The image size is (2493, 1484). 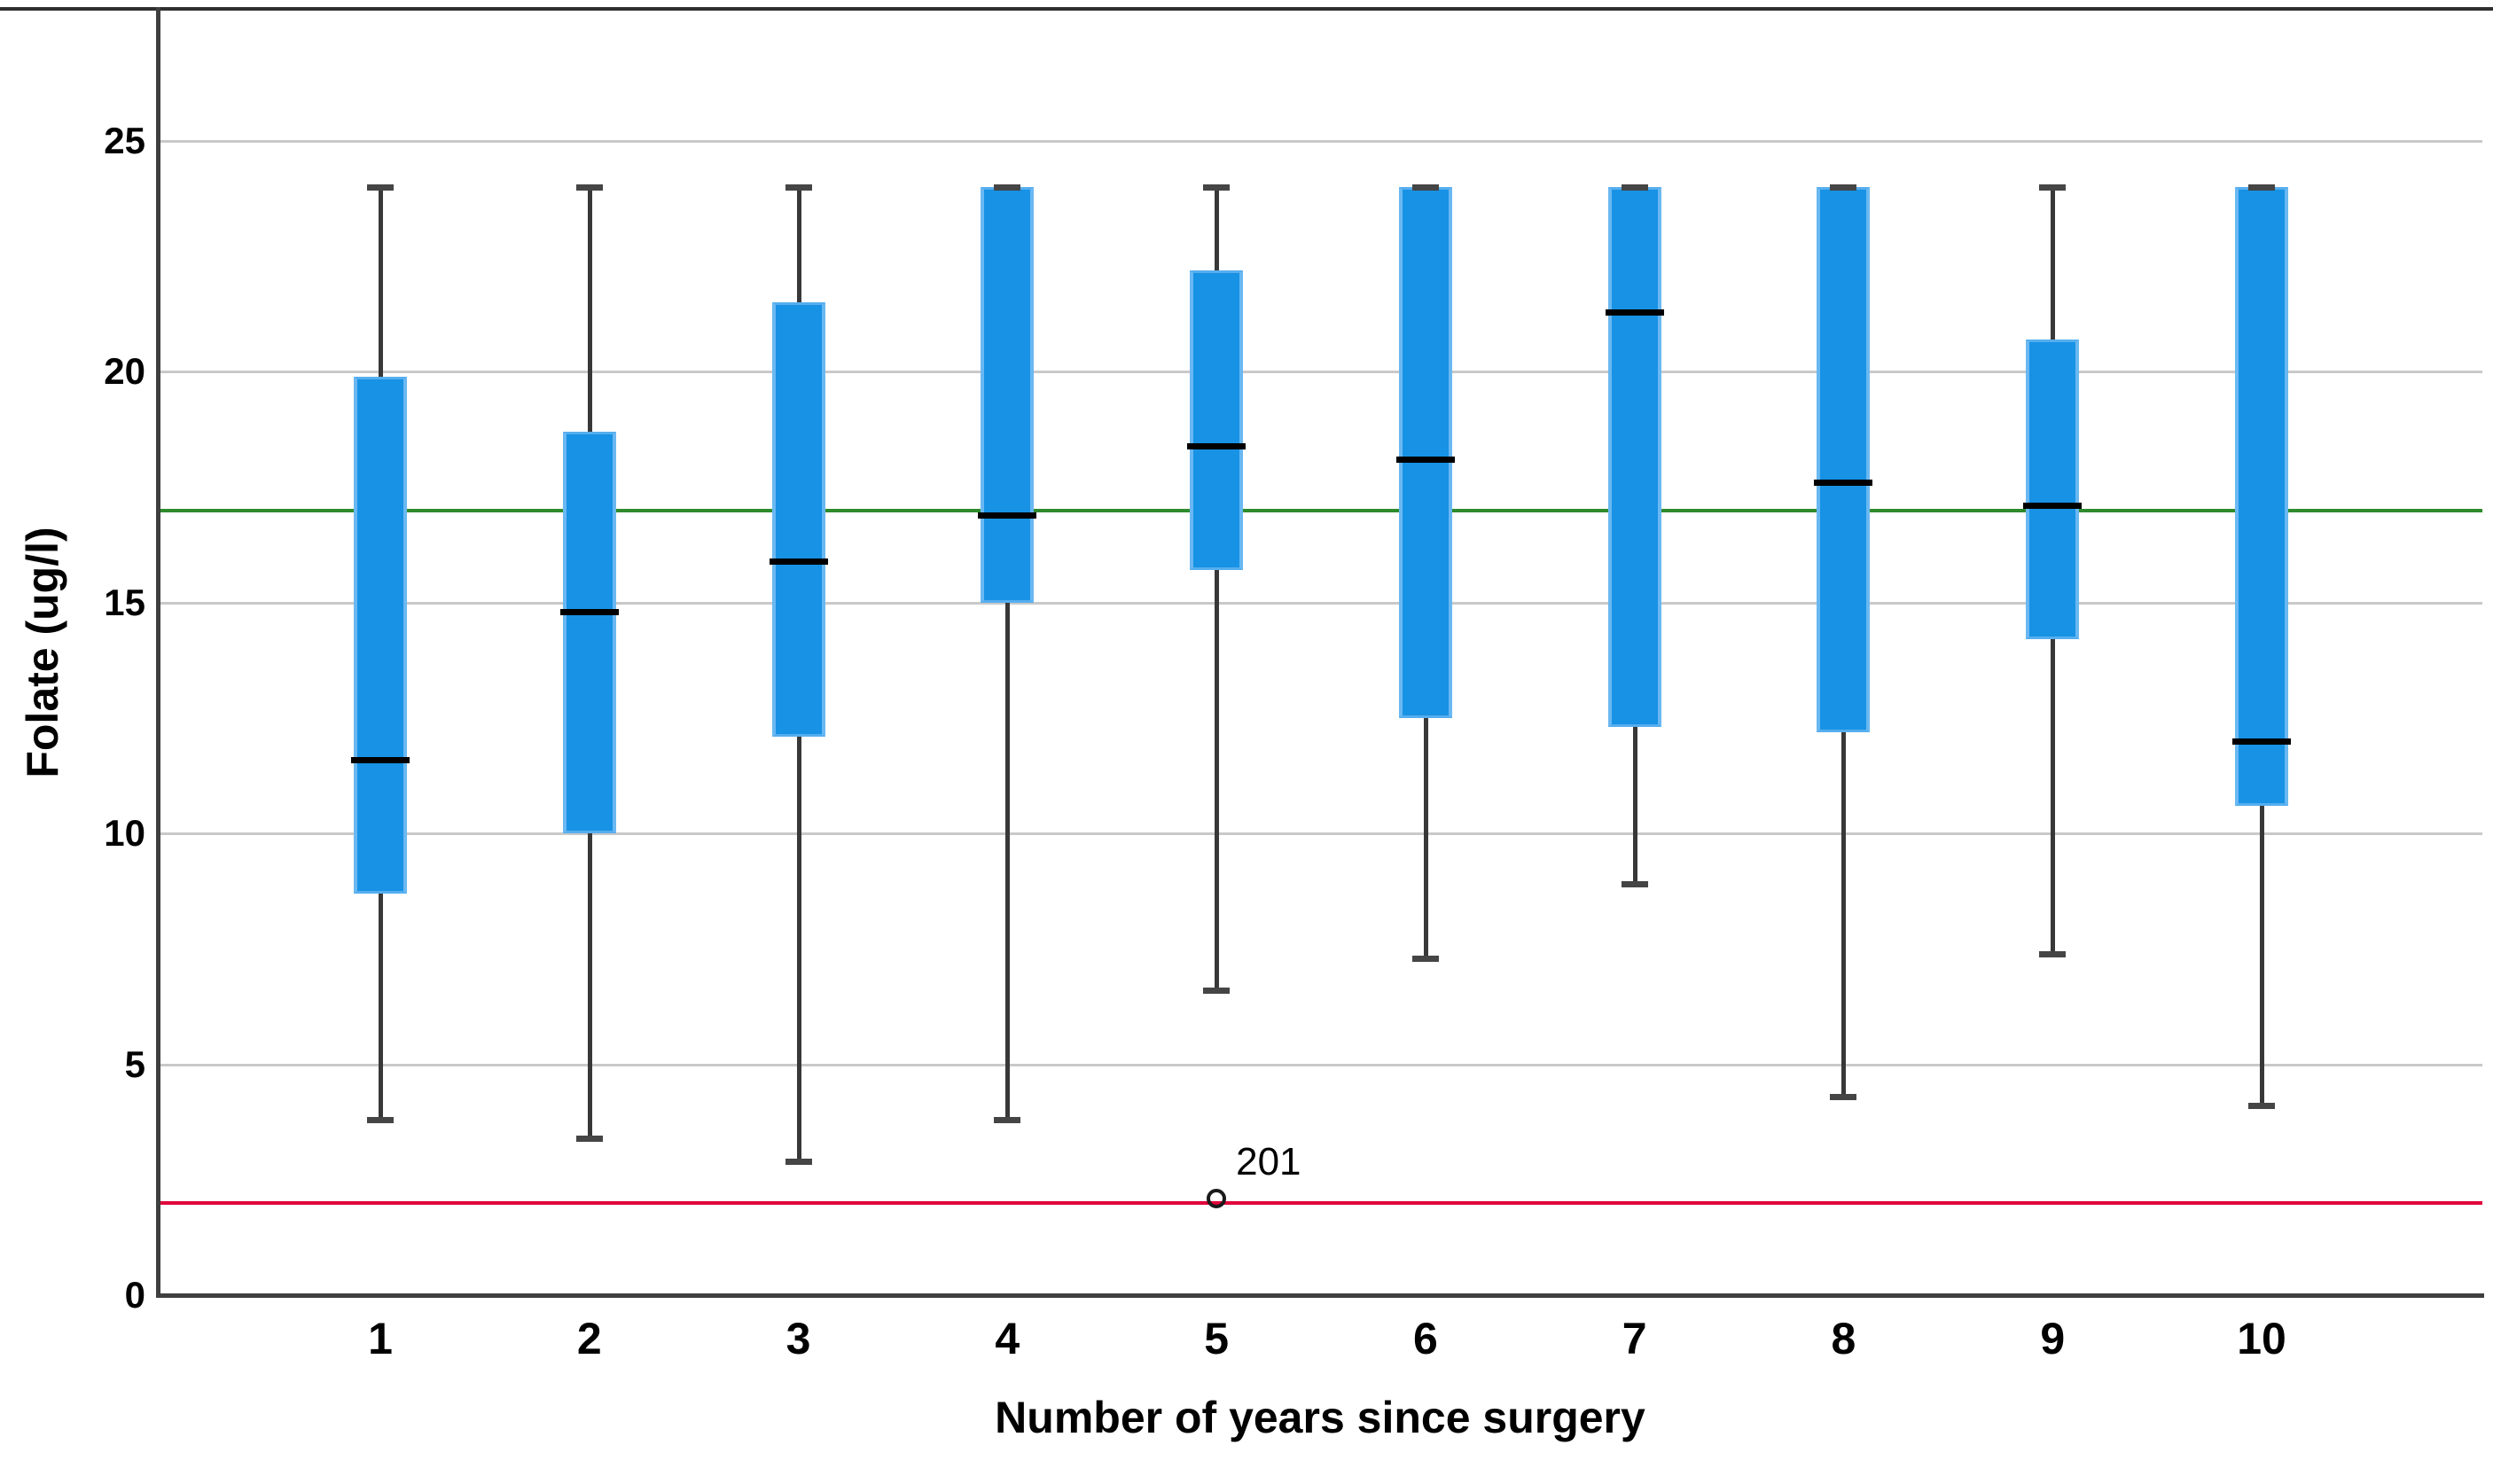 I want to click on outlier-point, so click(x=1217, y=1198).